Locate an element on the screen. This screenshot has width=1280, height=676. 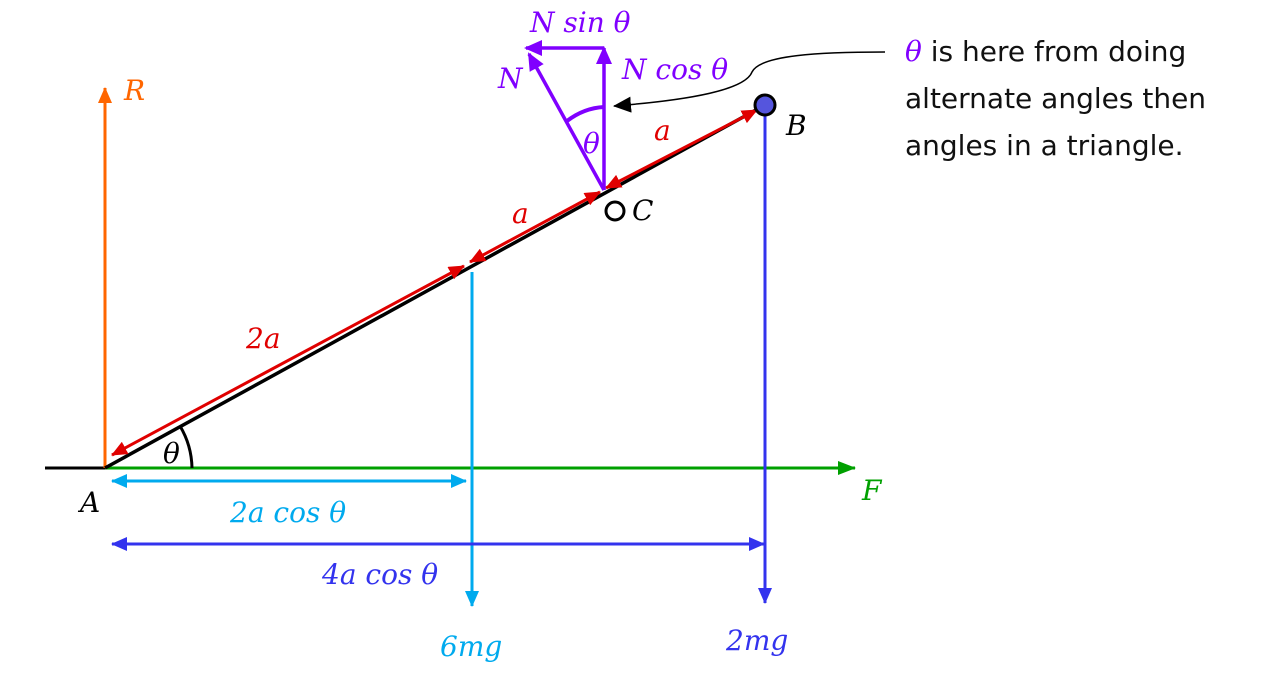
note-line-1-text: is here from doing is located at coordinates (1054, 51).